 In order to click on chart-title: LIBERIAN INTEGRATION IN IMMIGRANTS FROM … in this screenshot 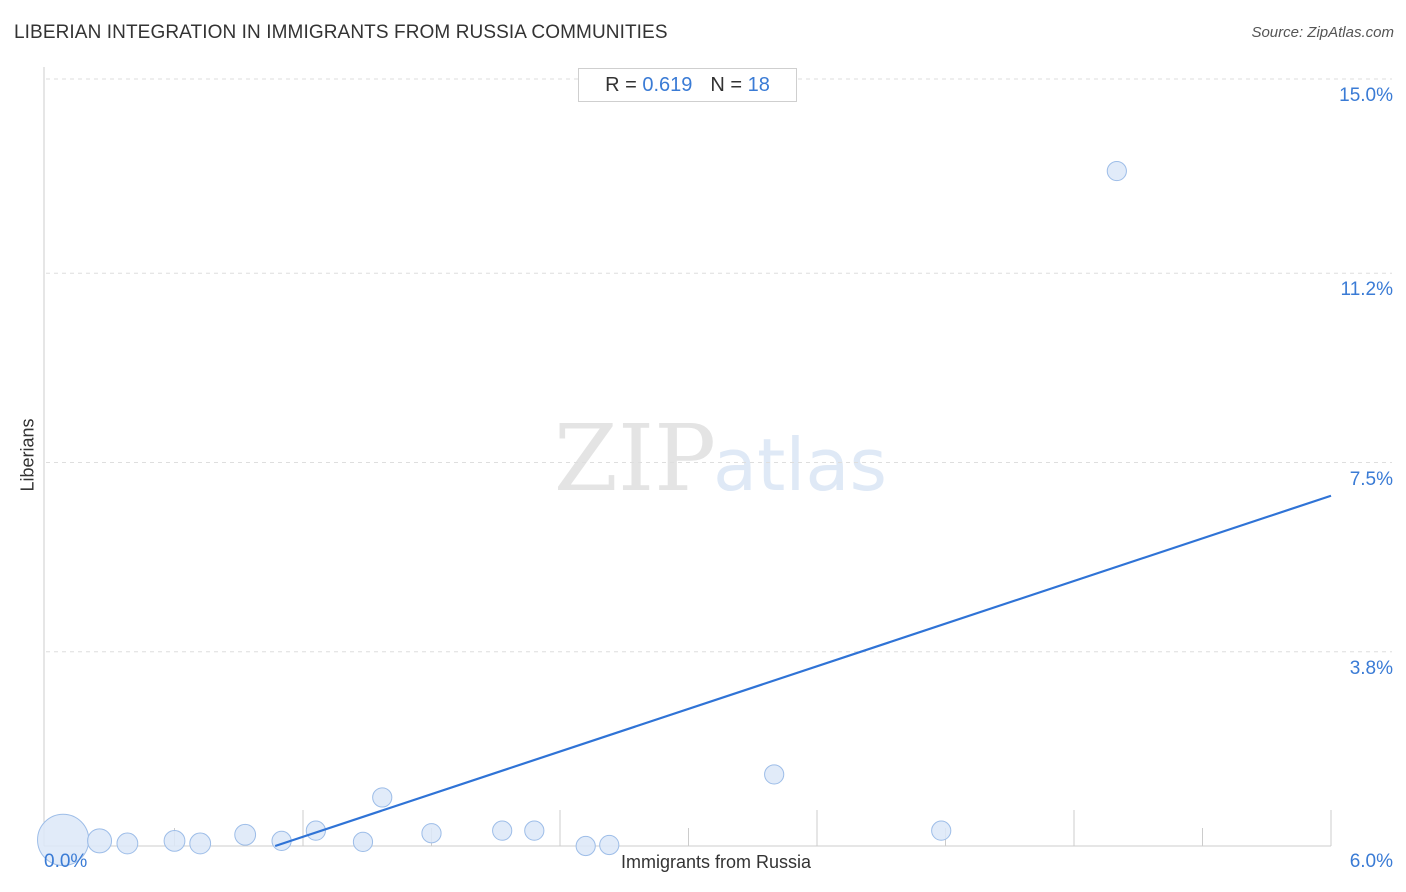, I will do `click(341, 32)`.